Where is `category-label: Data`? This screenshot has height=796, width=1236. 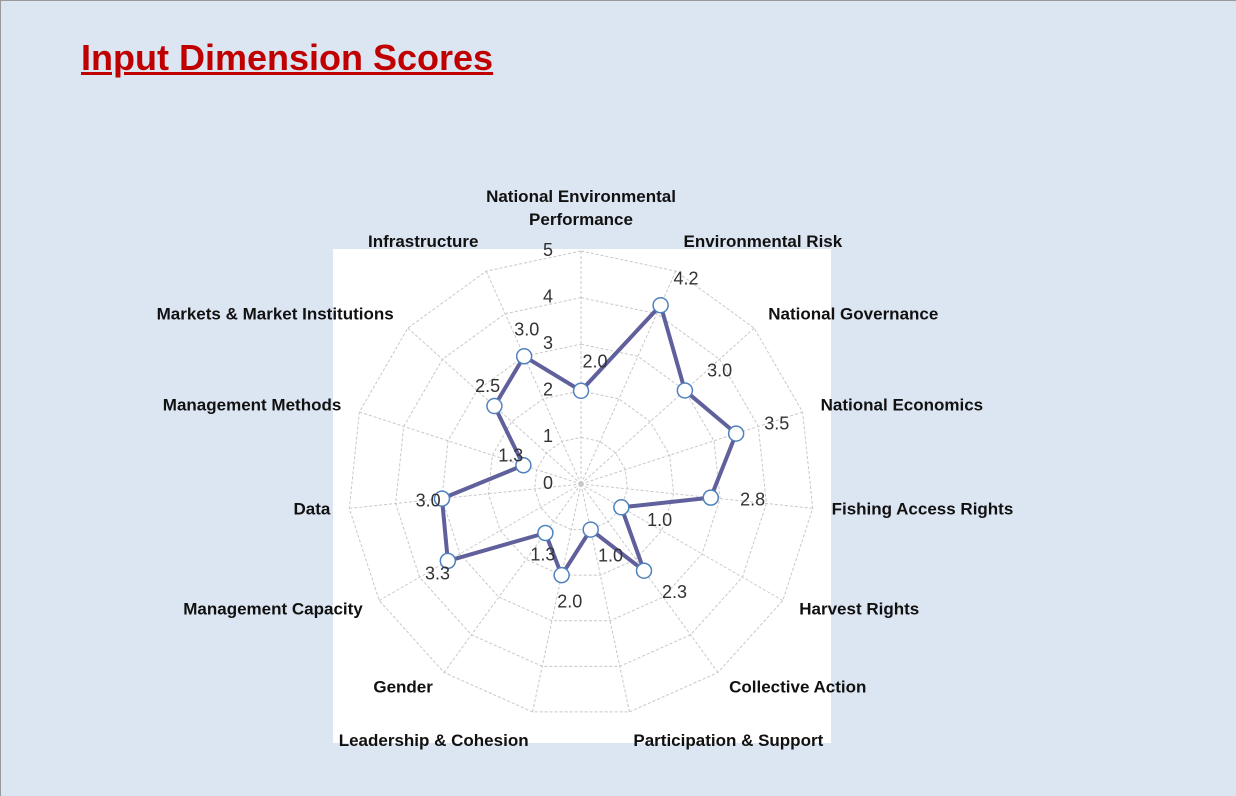 category-label: Data is located at coordinates (312, 509).